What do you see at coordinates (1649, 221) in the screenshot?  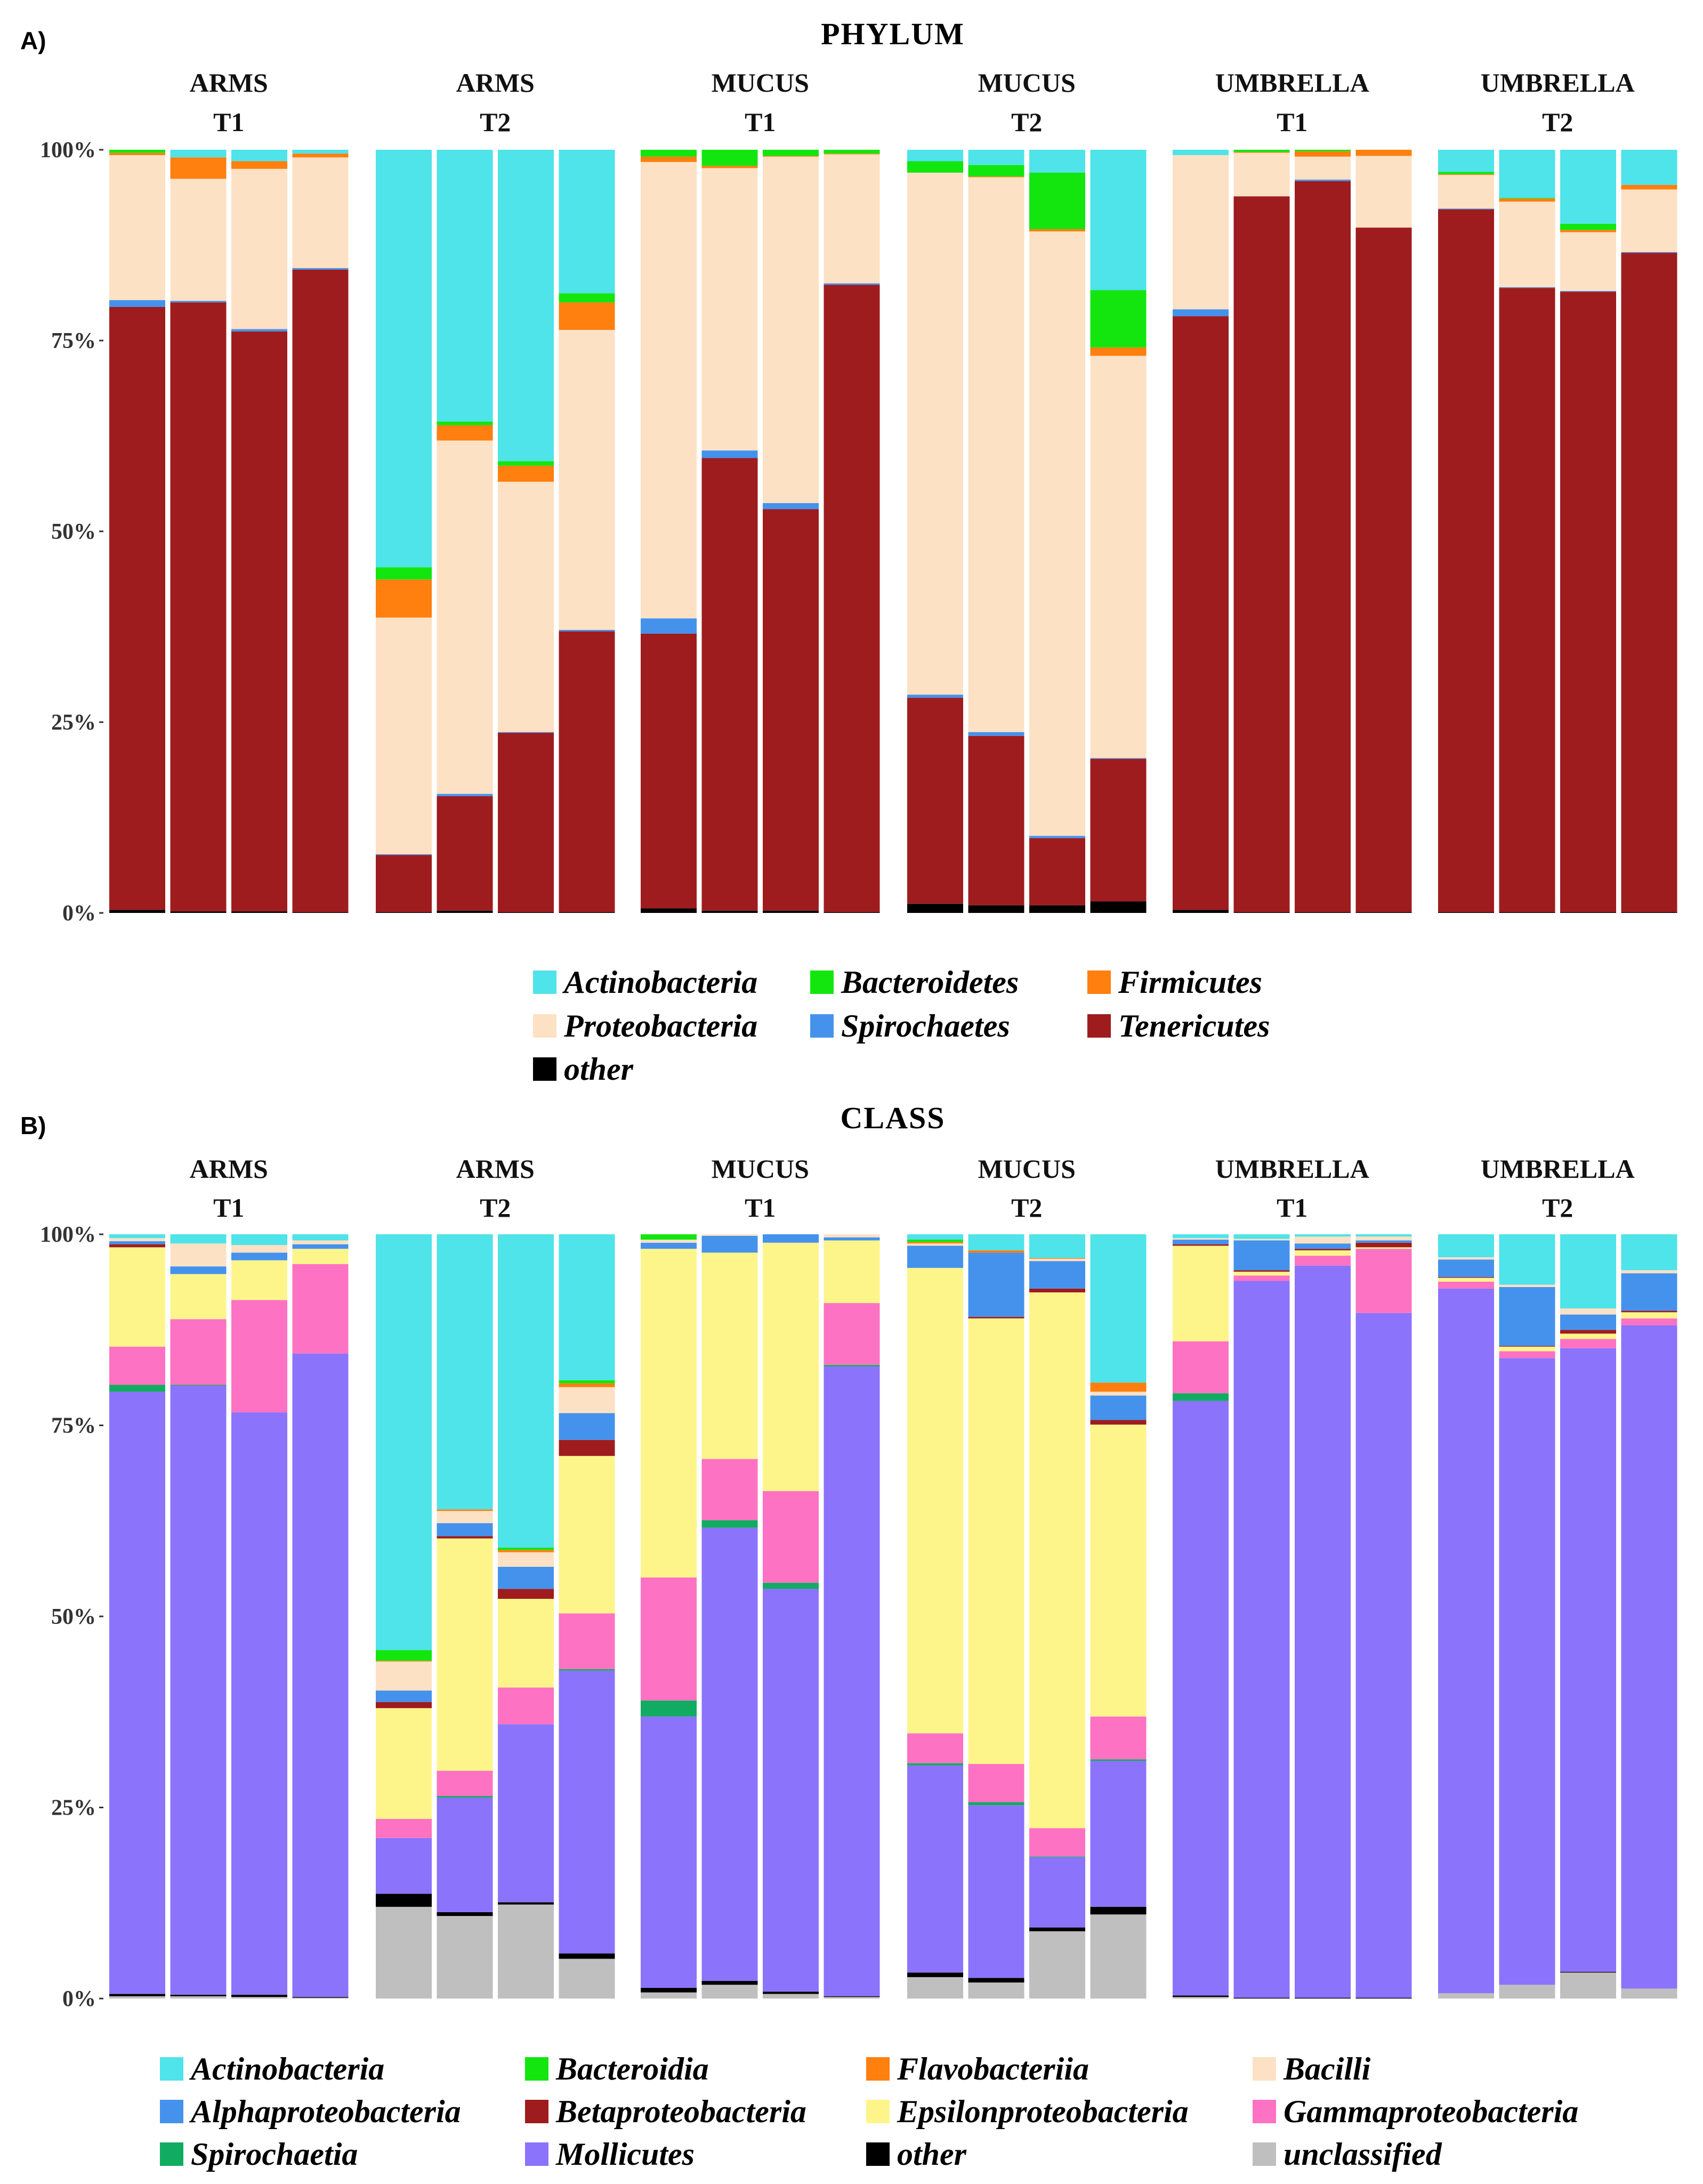 I see `panel-a-bar-umbrella-t2-4-proteobacteria` at bounding box center [1649, 221].